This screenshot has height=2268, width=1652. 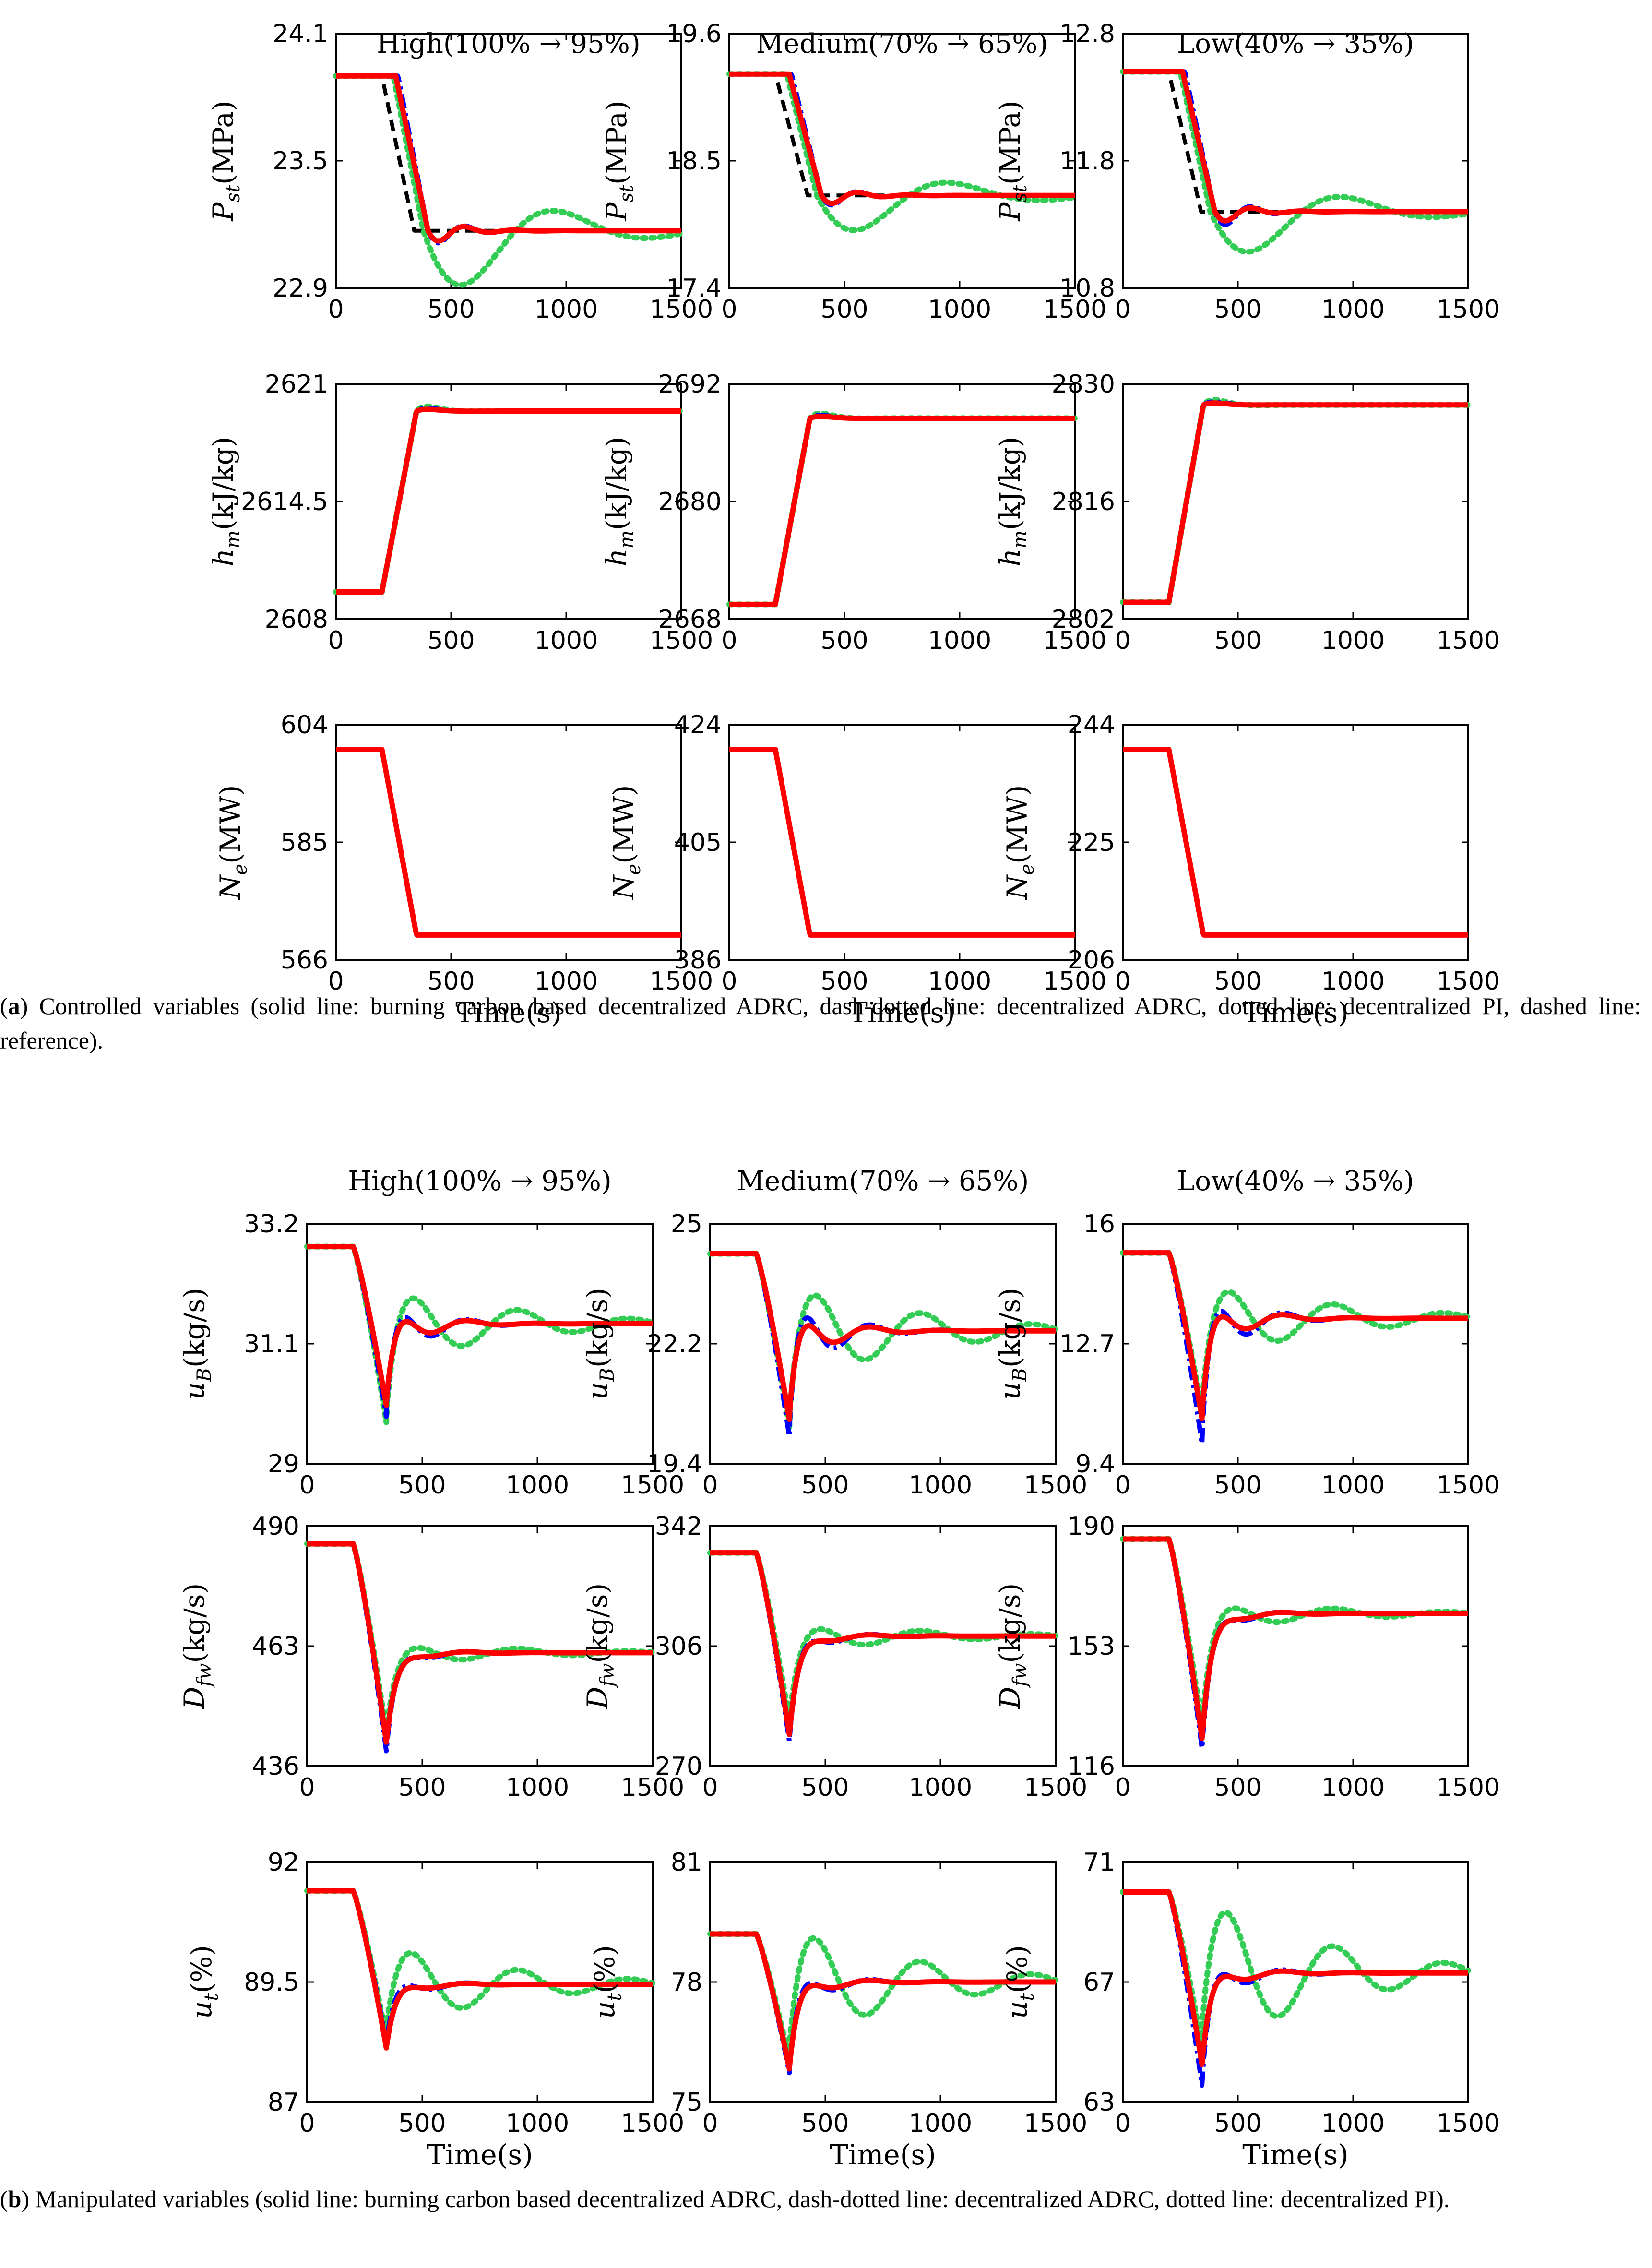 I want to click on subplot-a-8: 0 500 1000 1500 386 405 424 Time(s), so click(x=890, y=870).